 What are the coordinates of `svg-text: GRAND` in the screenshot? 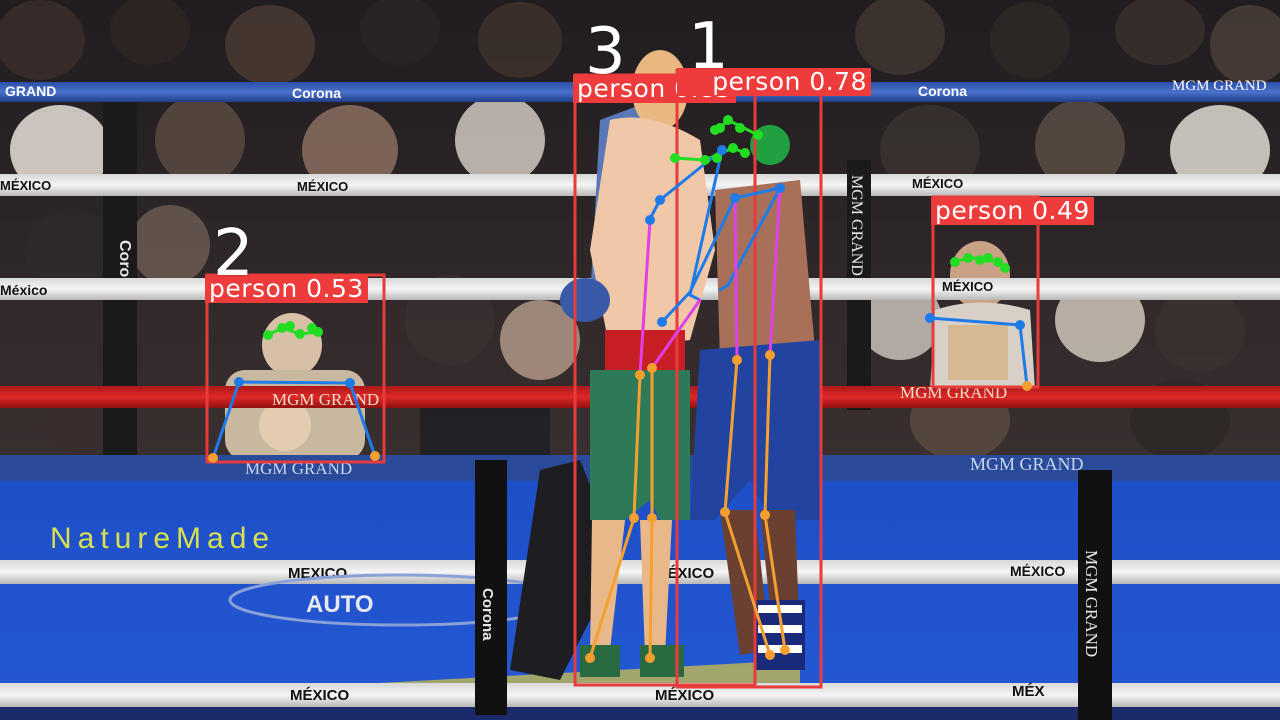 It's located at (30, 91).